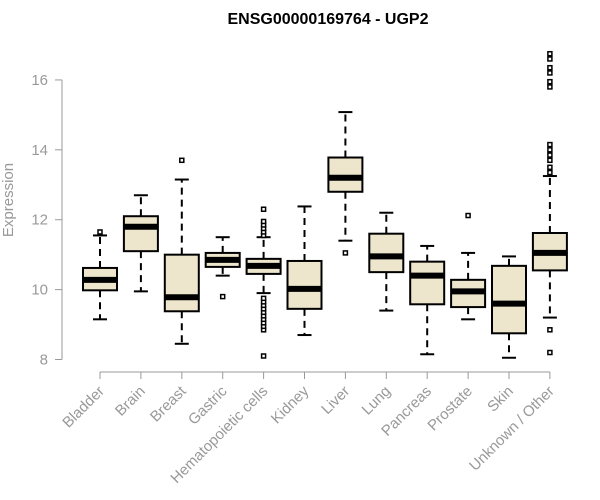 The height and width of the screenshot is (500, 600). What do you see at coordinates (377, 401) in the screenshot?
I see `x-tick-label: Lung` at bounding box center [377, 401].